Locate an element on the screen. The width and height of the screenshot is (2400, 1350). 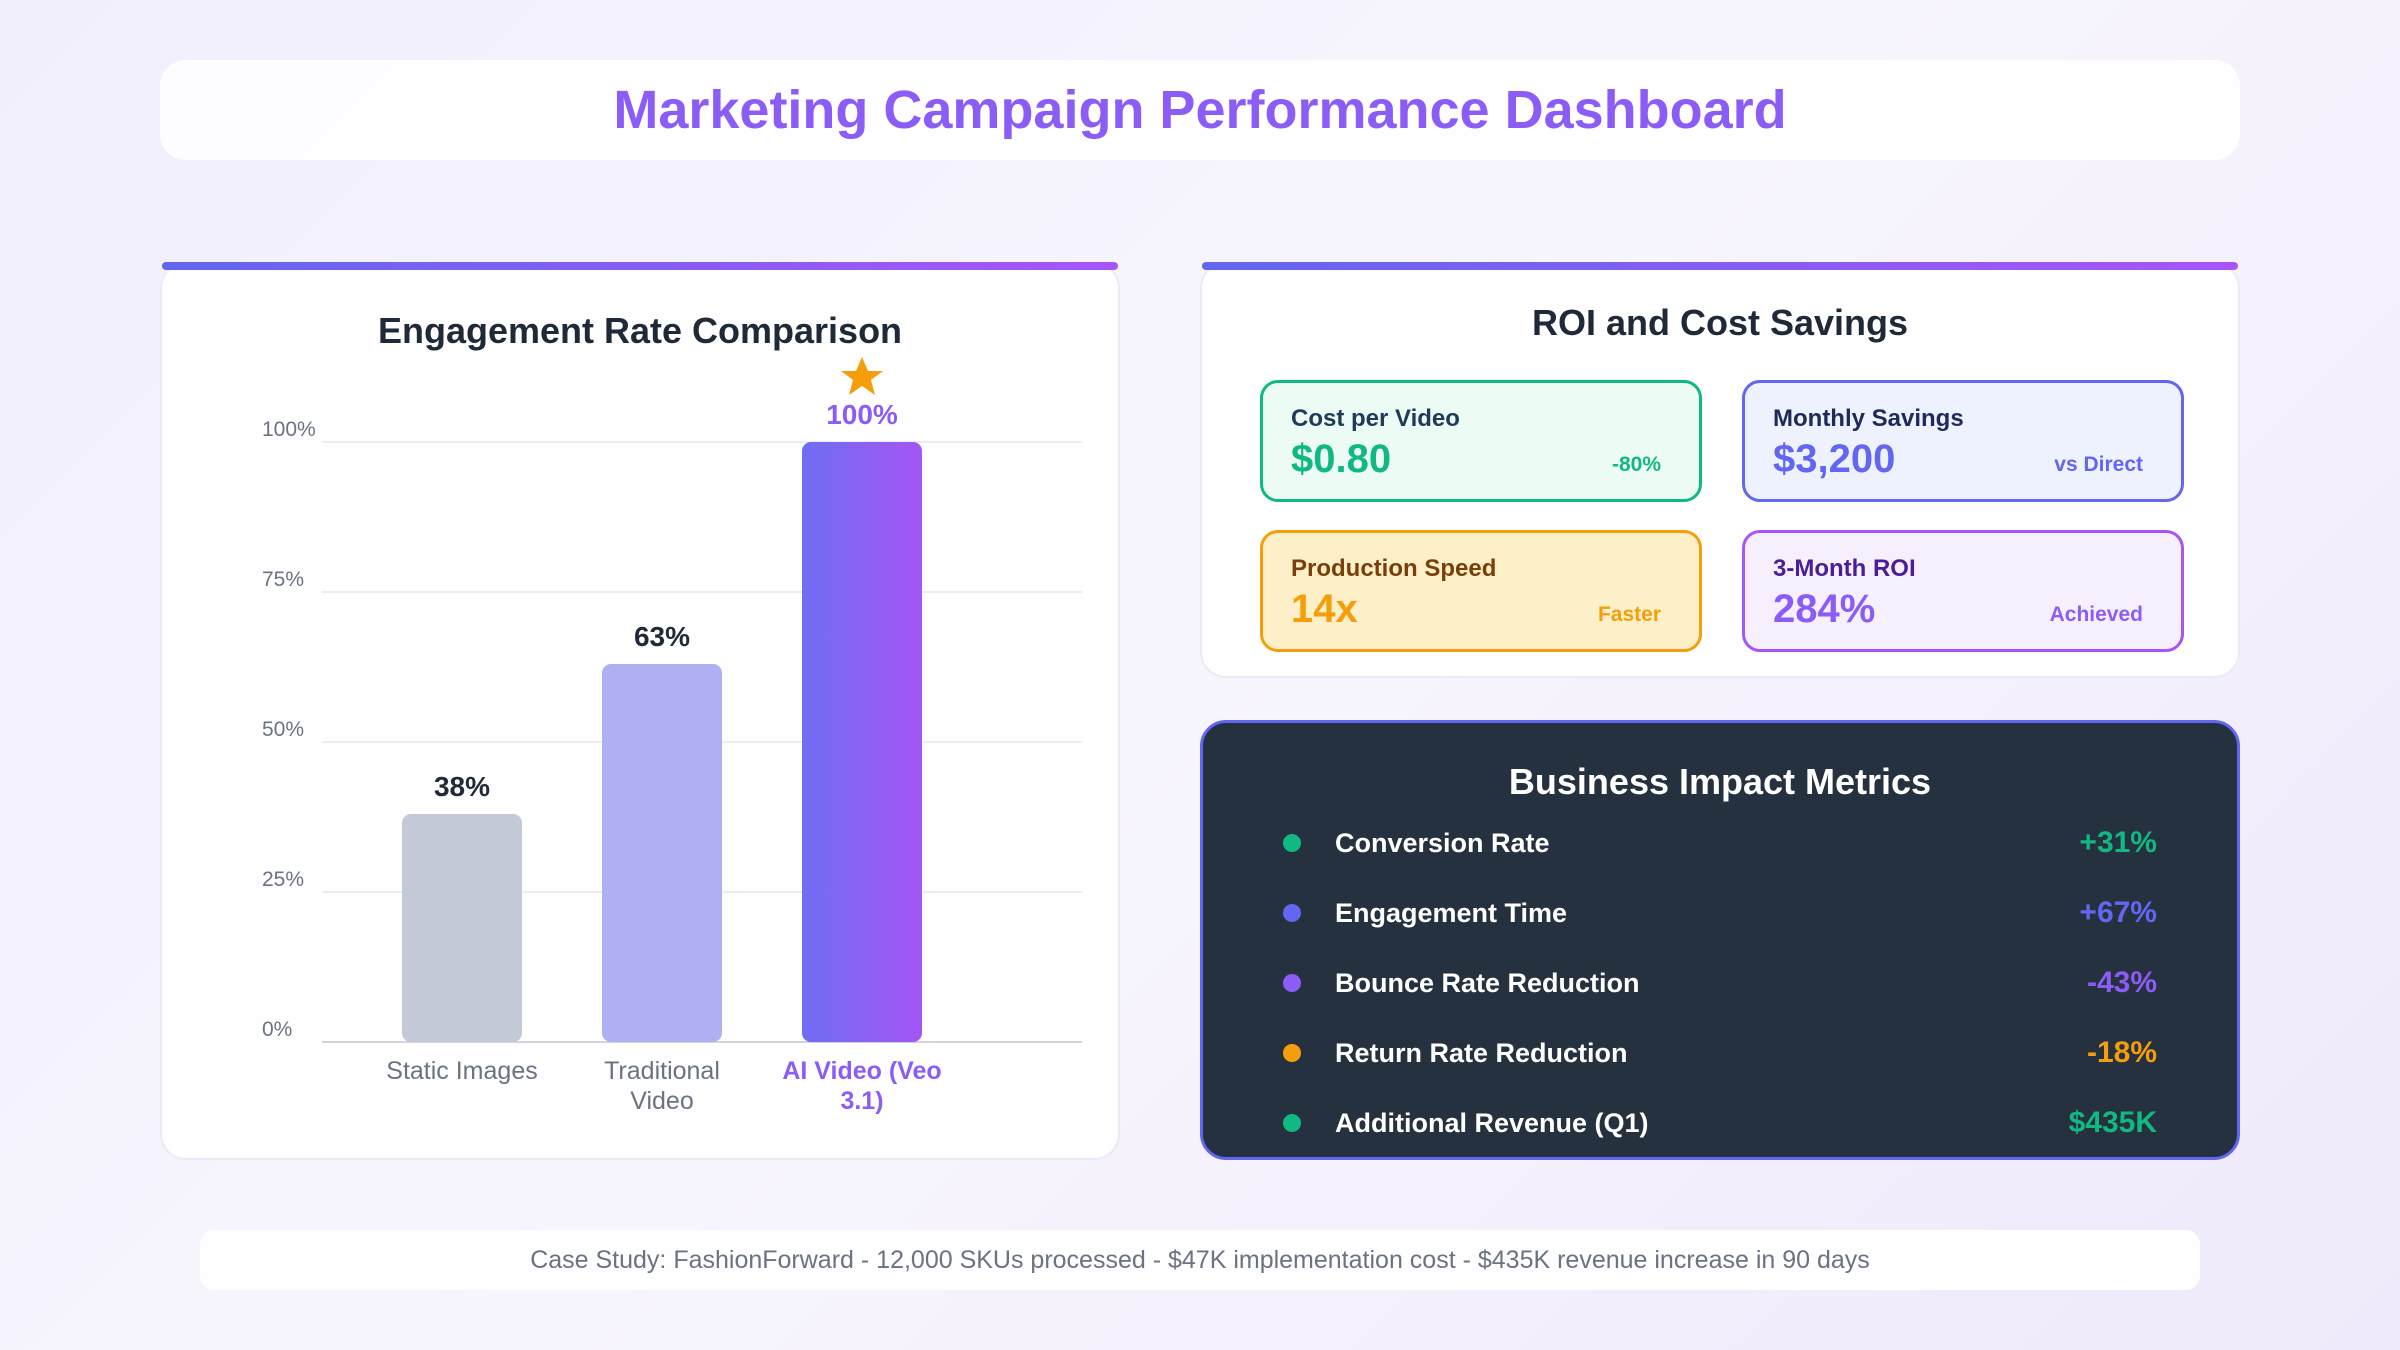
impact-row: Bounce Rate Reduction -43% is located at coordinates (1720, 983).